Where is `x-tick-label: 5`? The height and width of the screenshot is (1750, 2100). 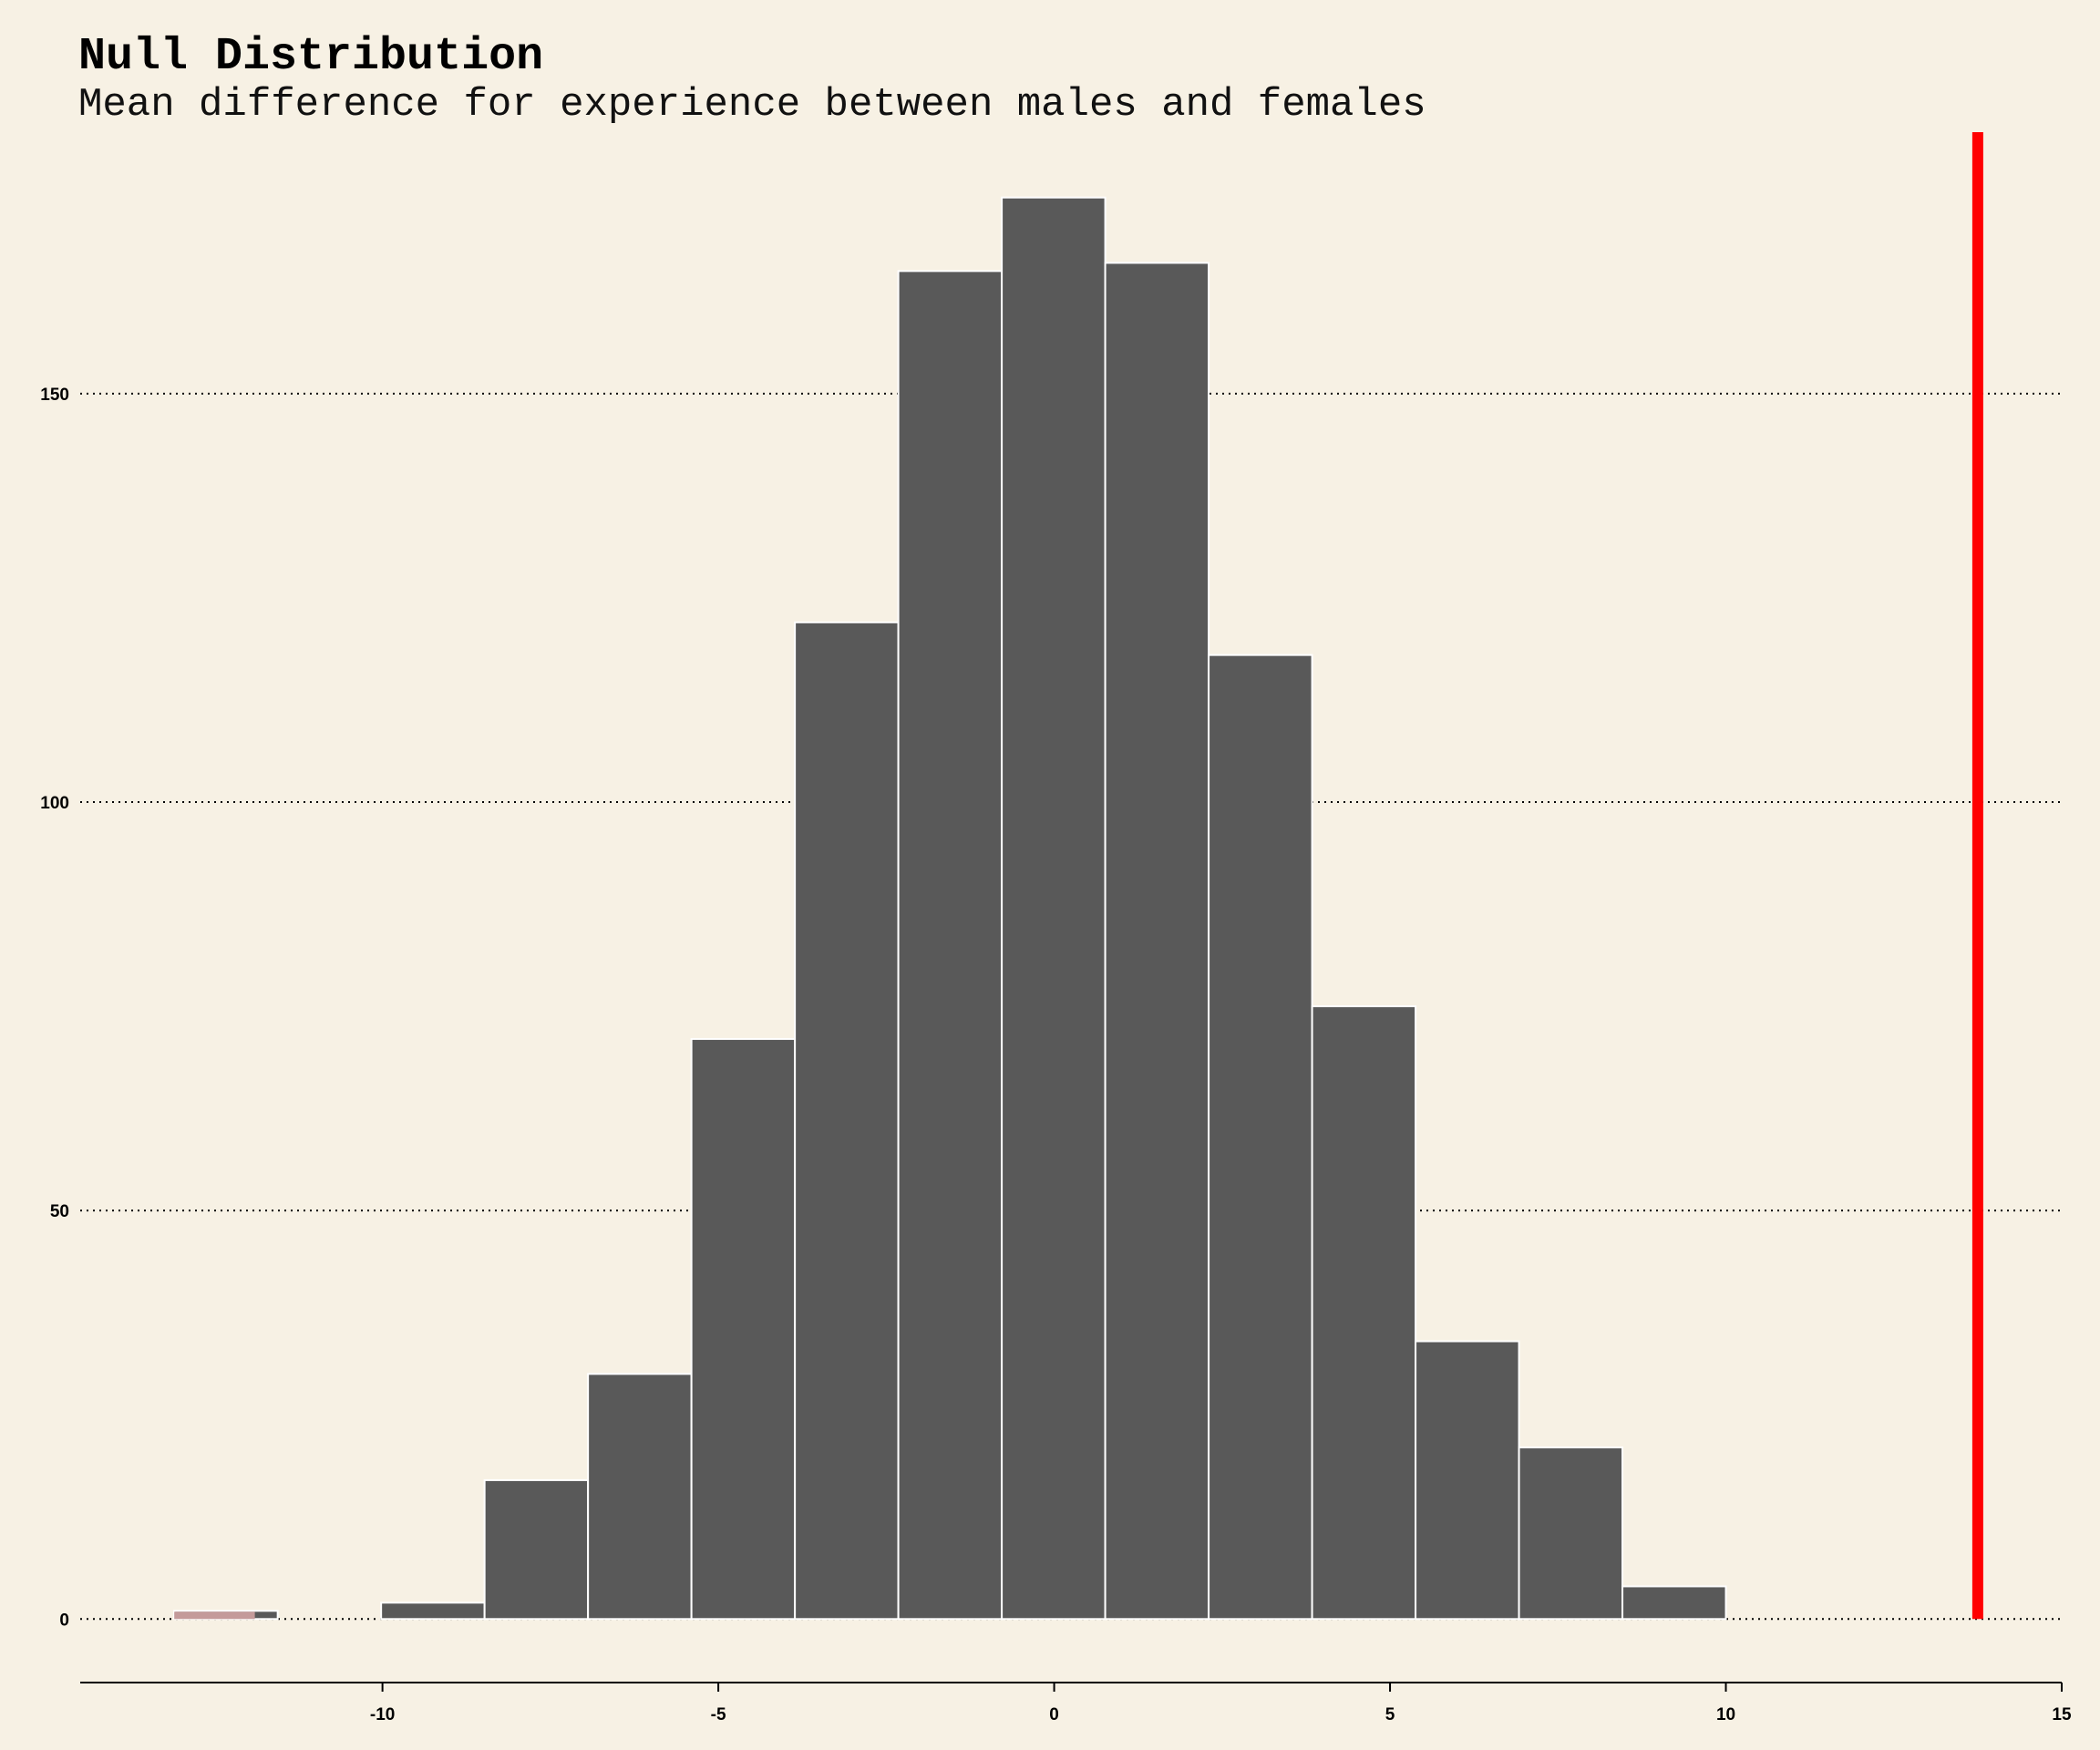
x-tick-label: 5 is located at coordinates (1390, 1715).